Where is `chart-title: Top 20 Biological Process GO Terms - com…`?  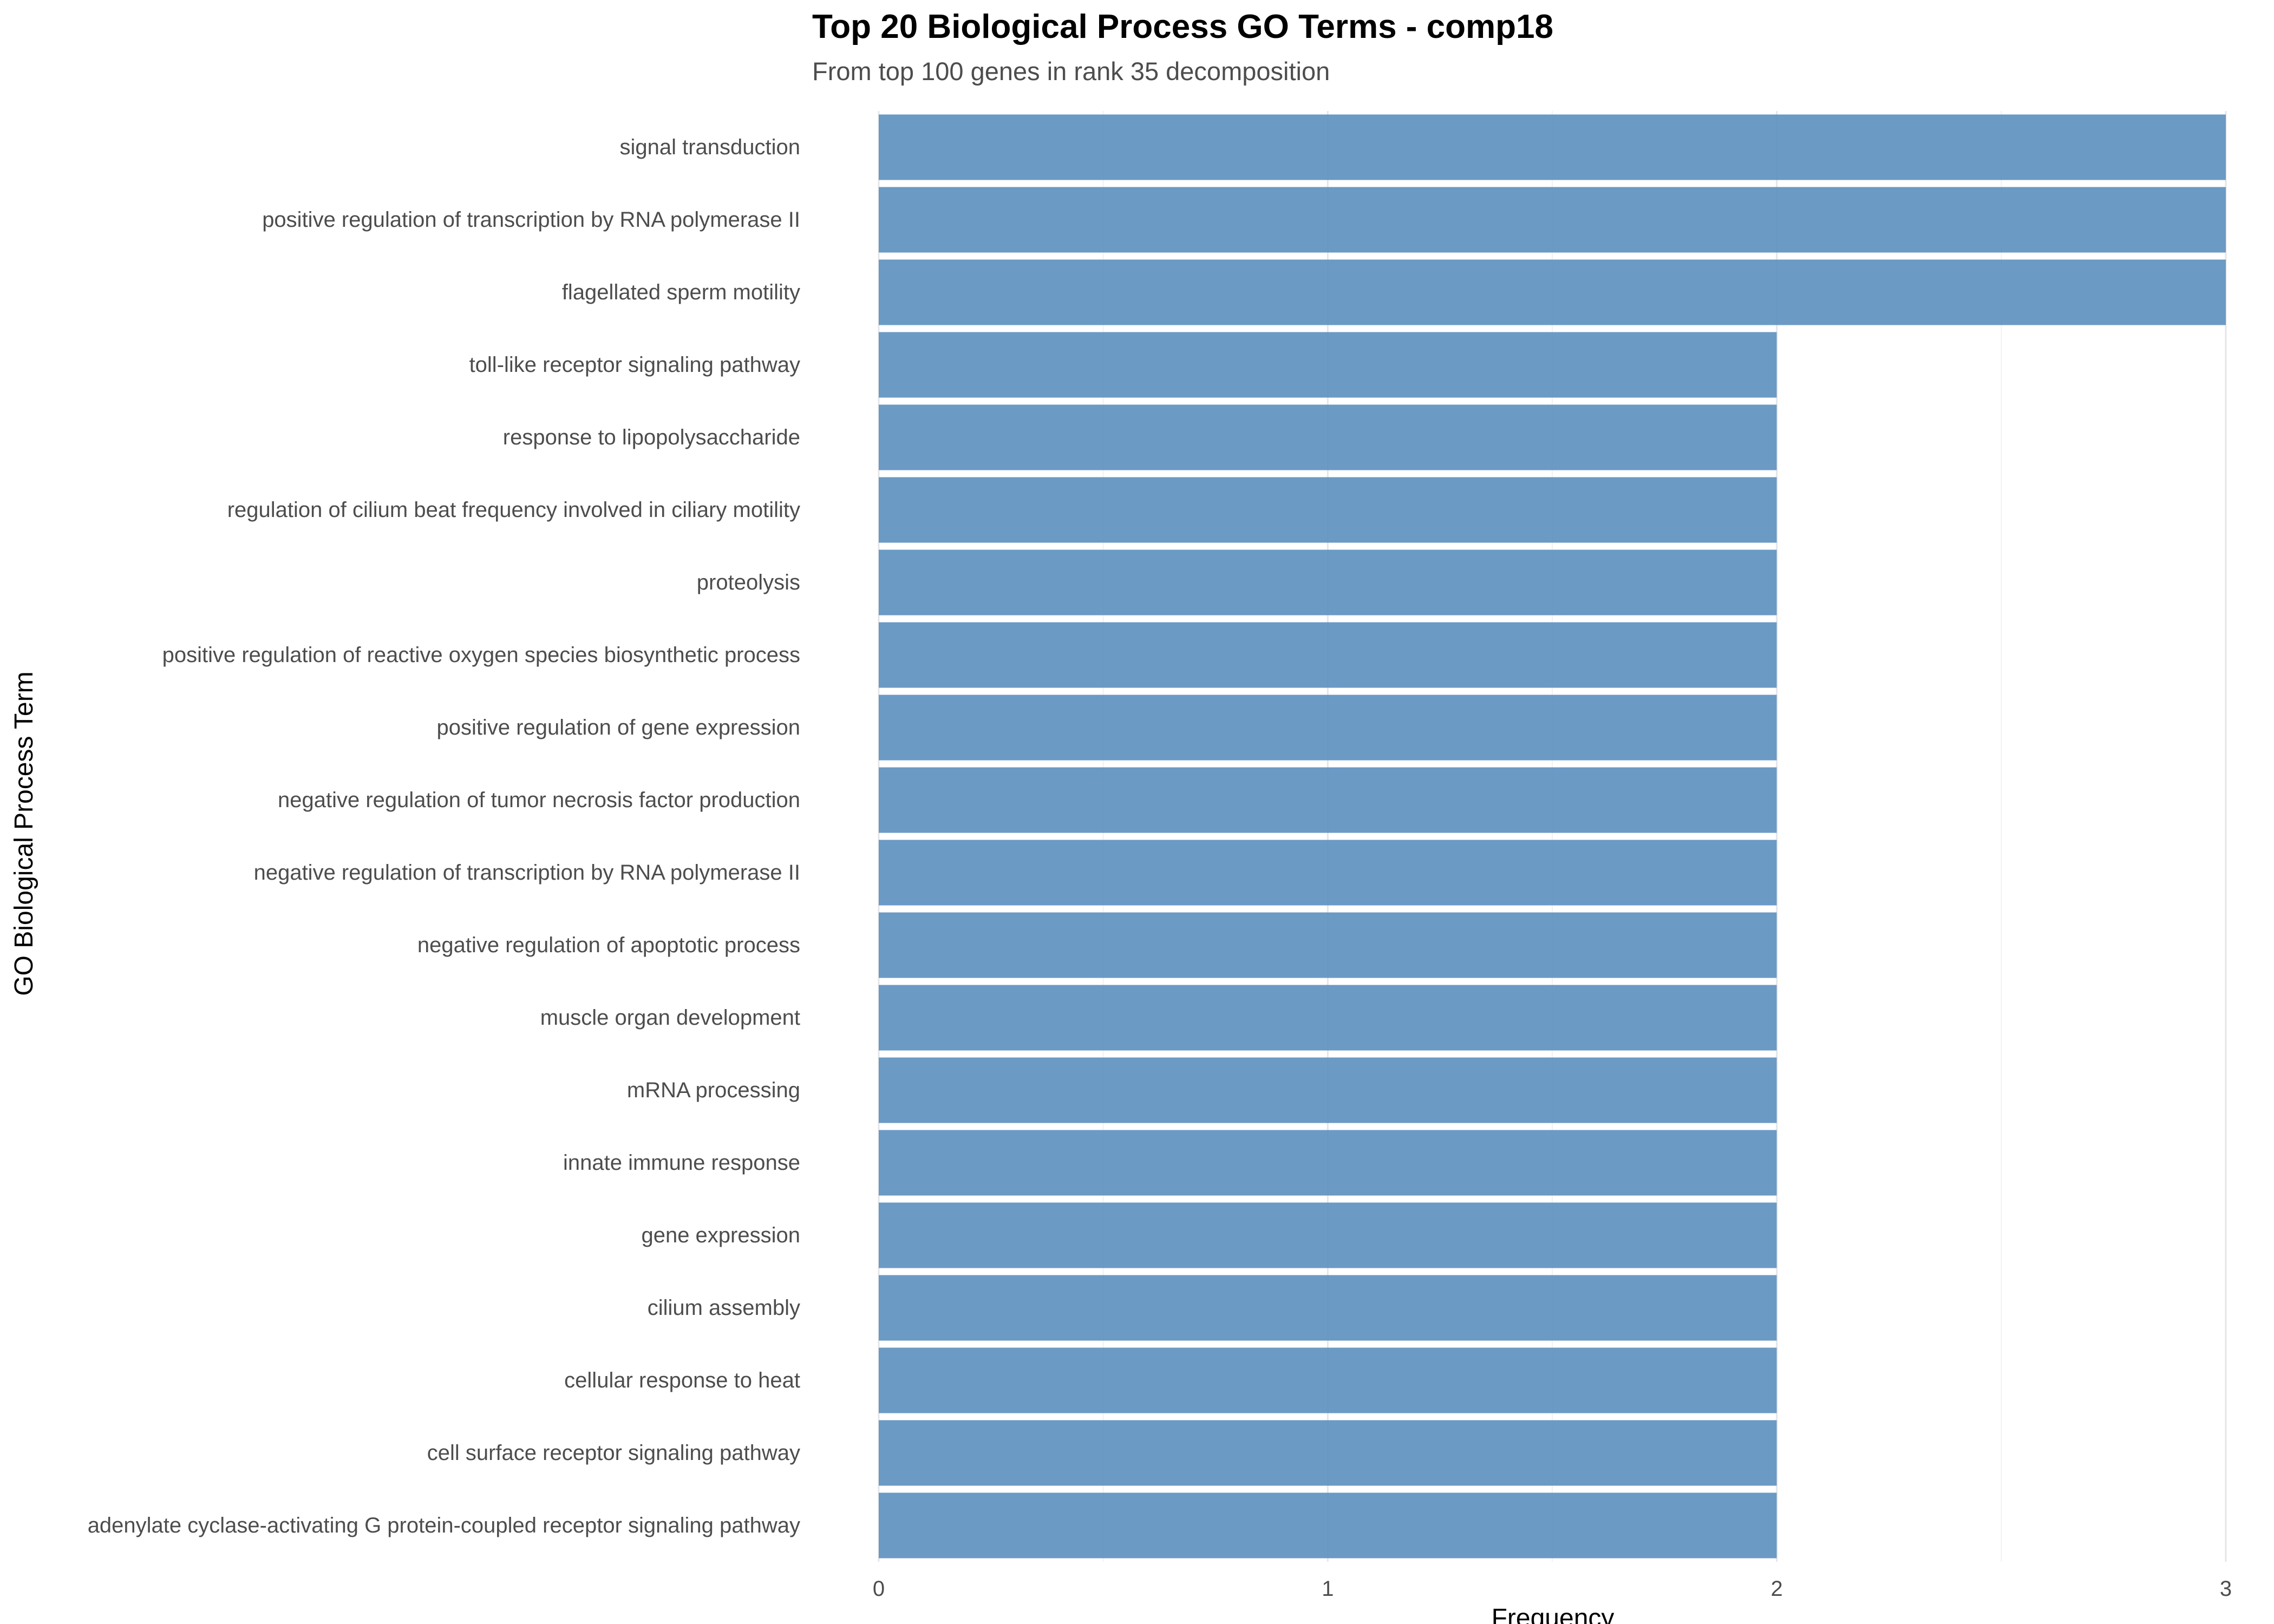 chart-title: Top 20 Biological Process GO Terms - com… is located at coordinates (1182, 26).